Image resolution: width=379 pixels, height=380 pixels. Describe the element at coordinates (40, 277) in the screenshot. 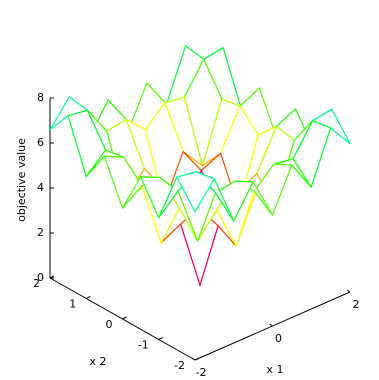

I see `z-tick-label: 0` at that location.